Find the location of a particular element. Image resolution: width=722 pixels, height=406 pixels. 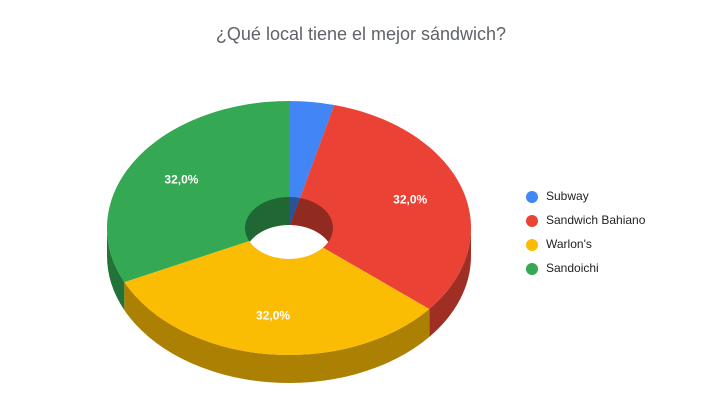

legend-label: Subway is located at coordinates (567, 196).